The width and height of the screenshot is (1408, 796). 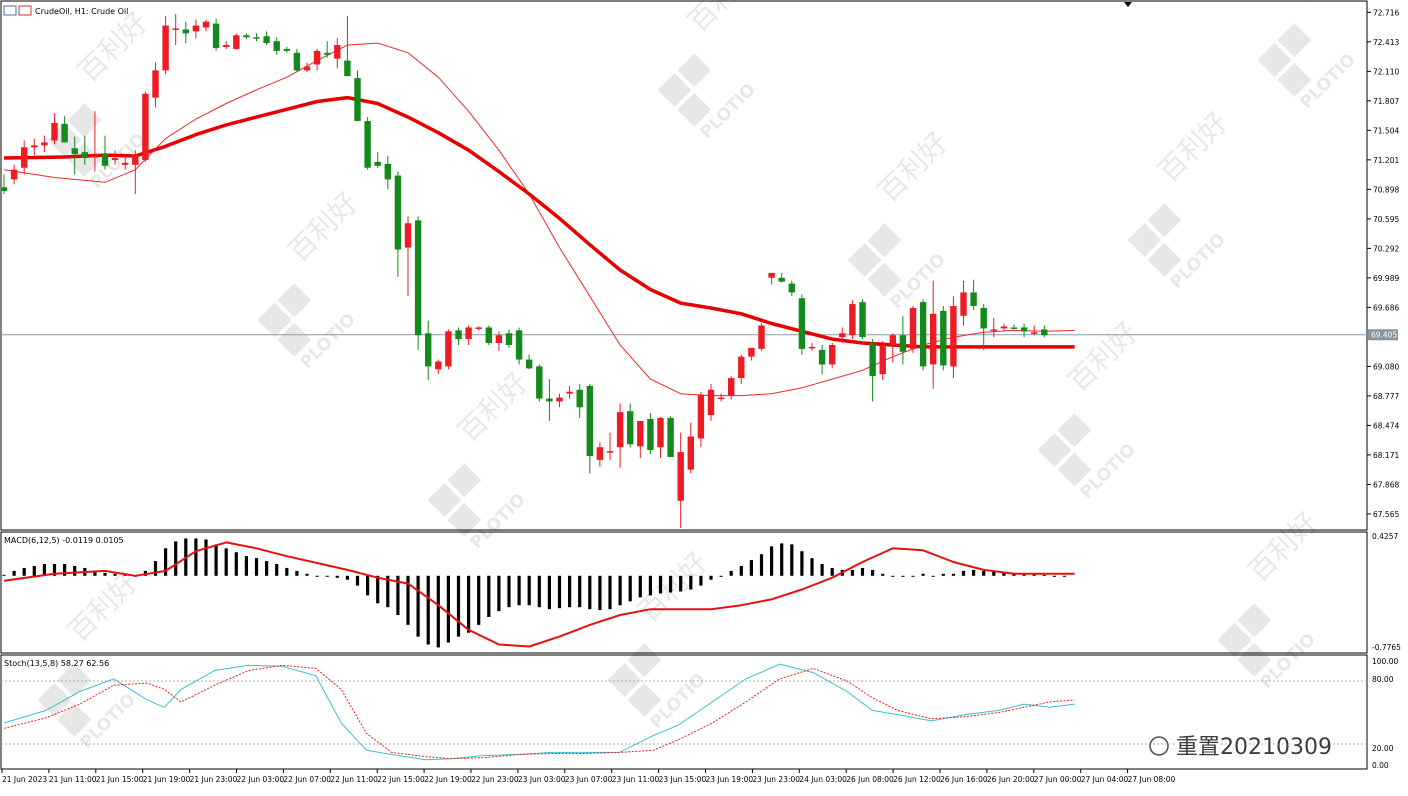 I want to click on price-tick-label: 67.868, so click(x=1386, y=484).